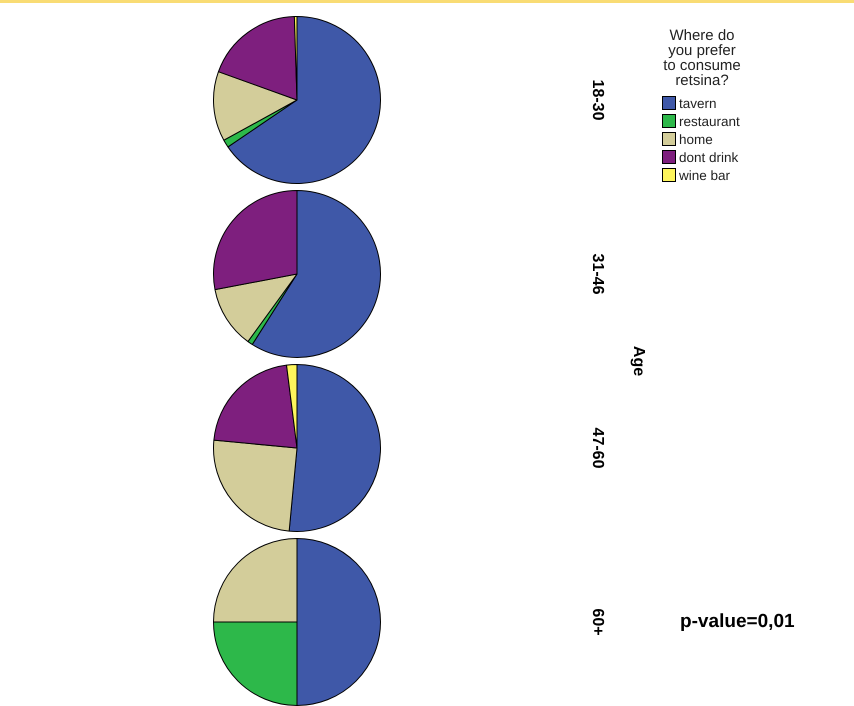 The width and height of the screenshot is (854, 706). Describe the element at coordinates (597, 448) in the screenshot. I see `slice-label: 47-60` at that location.